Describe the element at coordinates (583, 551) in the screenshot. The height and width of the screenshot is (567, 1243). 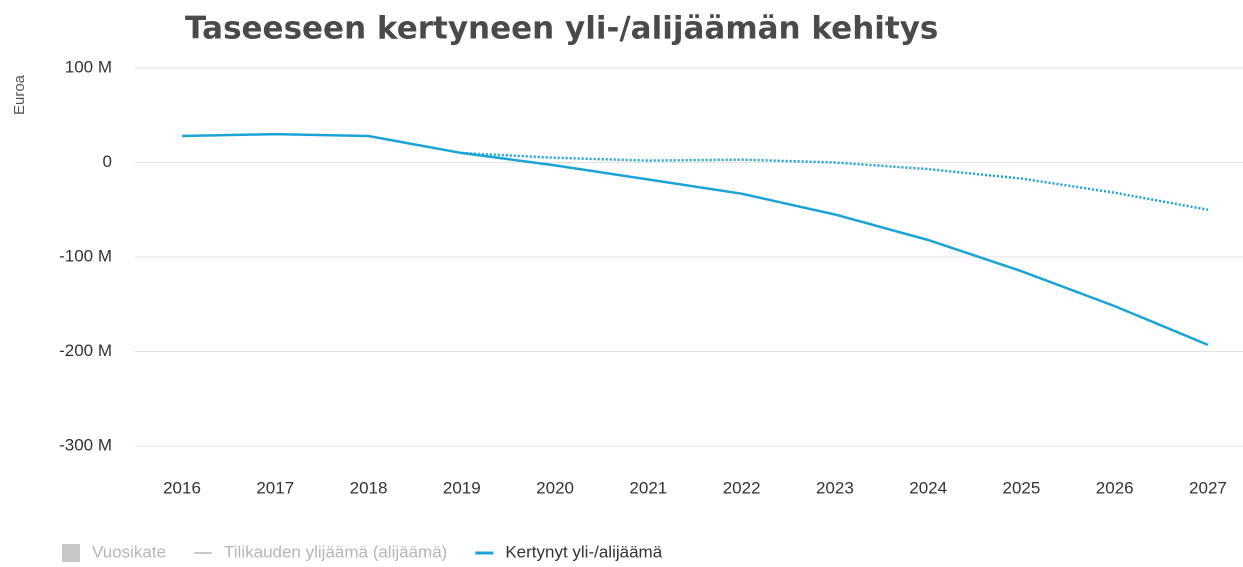
I see `legend-label: Kertynyt yli-/alijäämä` at that location.